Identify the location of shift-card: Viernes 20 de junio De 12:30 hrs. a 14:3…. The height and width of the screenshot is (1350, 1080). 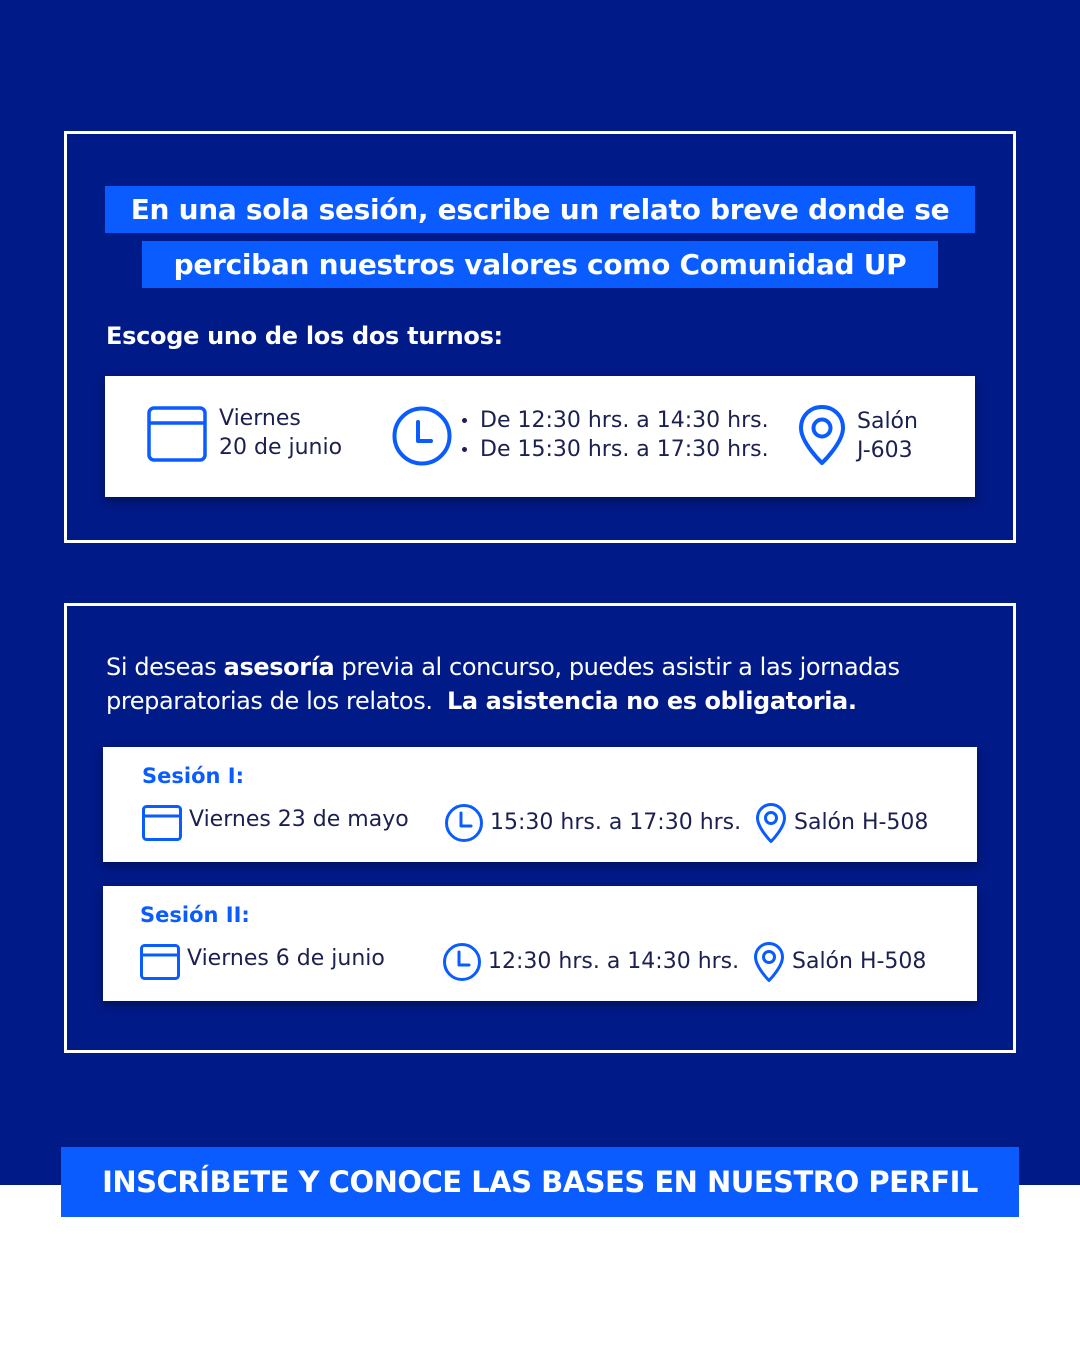
(540, 436).